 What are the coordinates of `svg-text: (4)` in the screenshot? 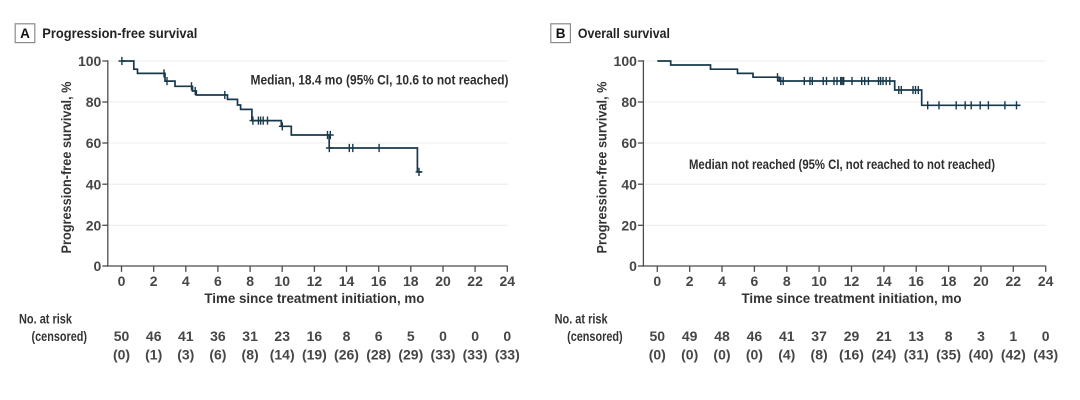 It's located at (786, 355).